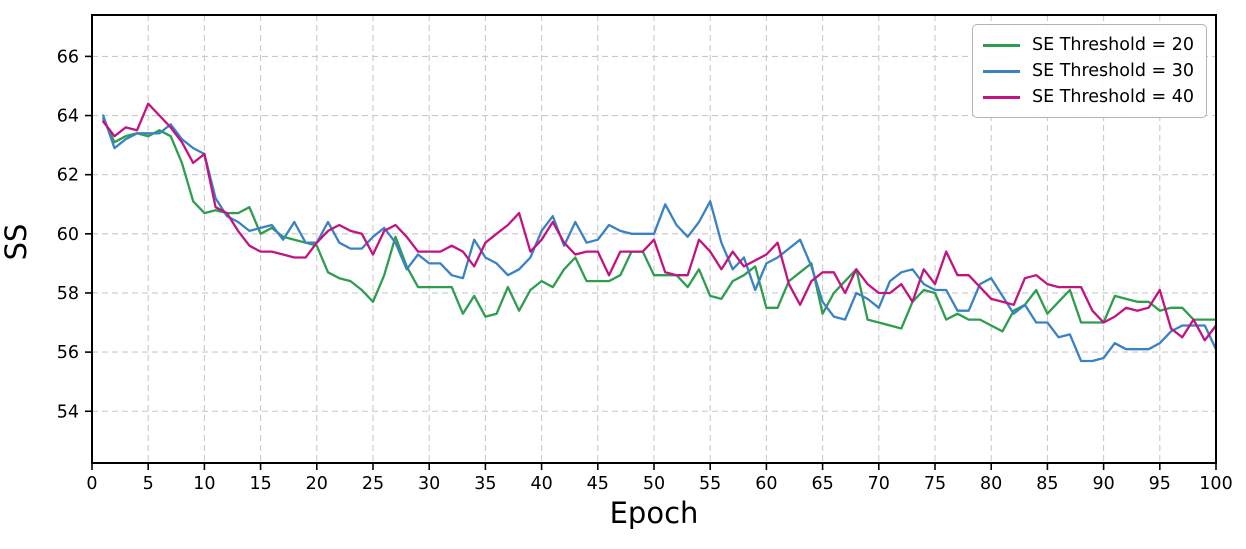  What do you see at coordinates (68, 412) in the screenshot?
I see `y-tick-label: 54` at bounding box center [68, 412].